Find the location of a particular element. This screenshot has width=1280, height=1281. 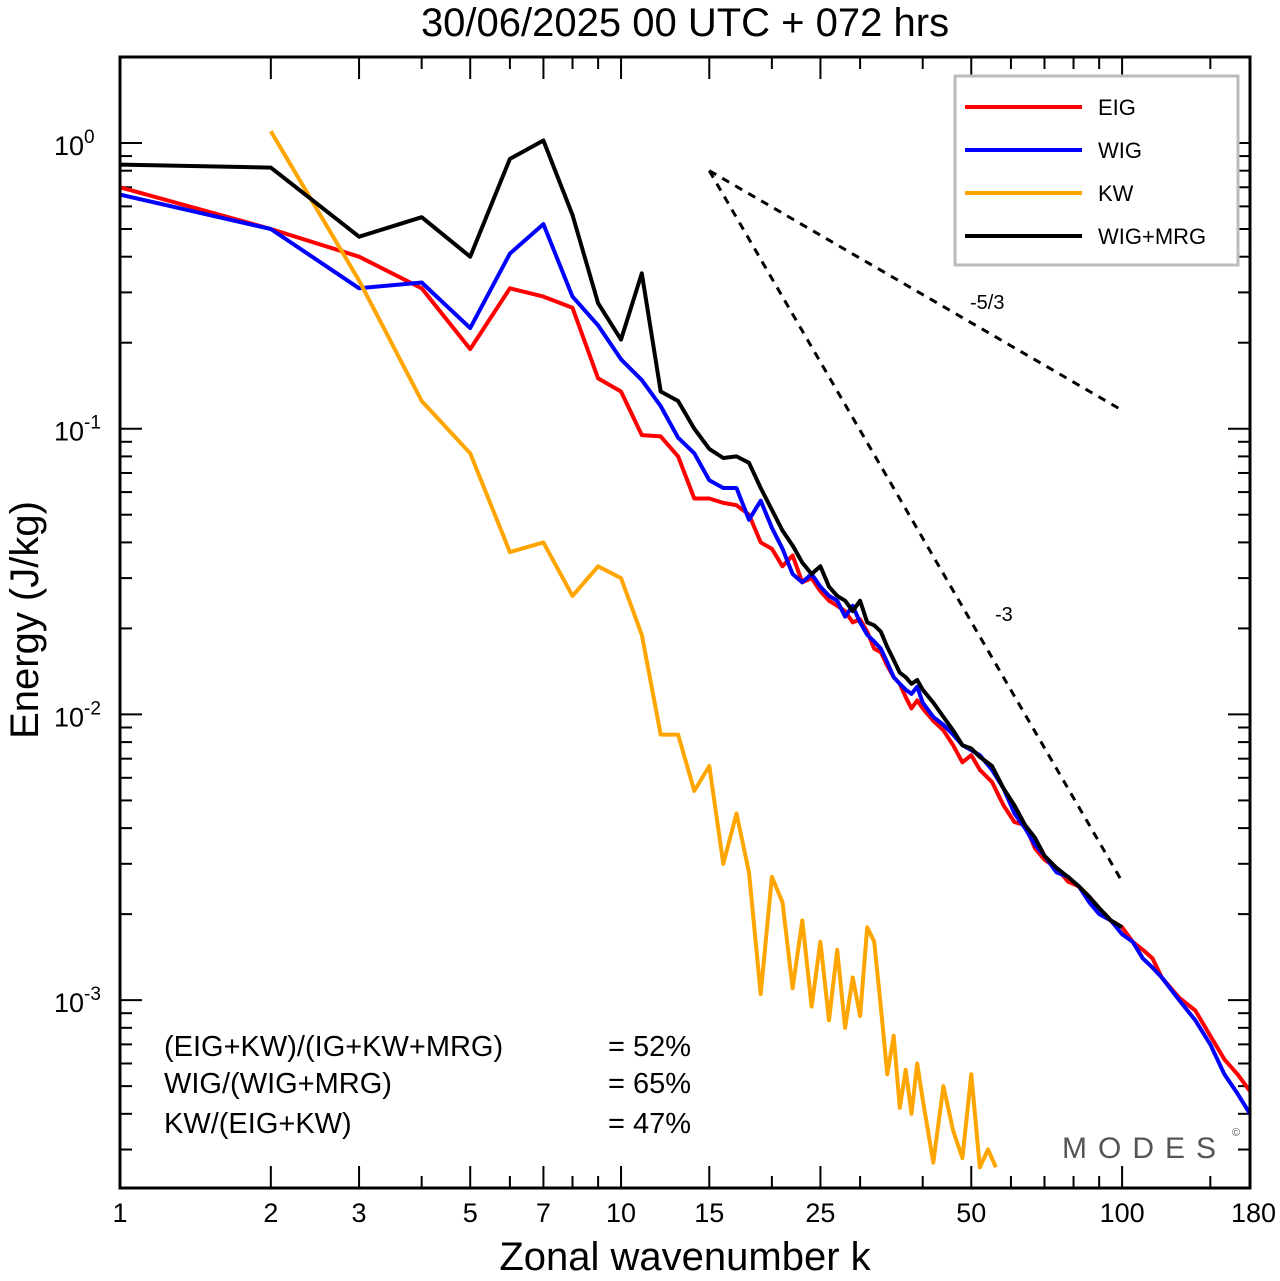

y-tick-label: 10⁰ is located at coordinates (74, 144).